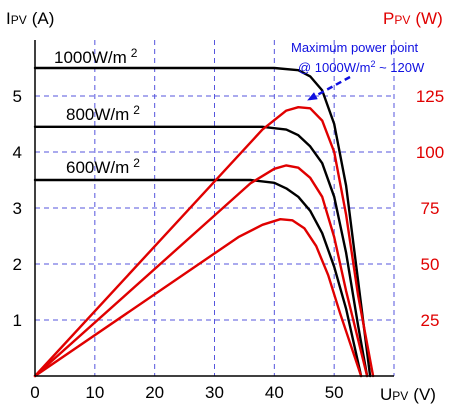 The image size is (452, 404). I want to click on right-axis-label-unit: (W), so click(428, 18).